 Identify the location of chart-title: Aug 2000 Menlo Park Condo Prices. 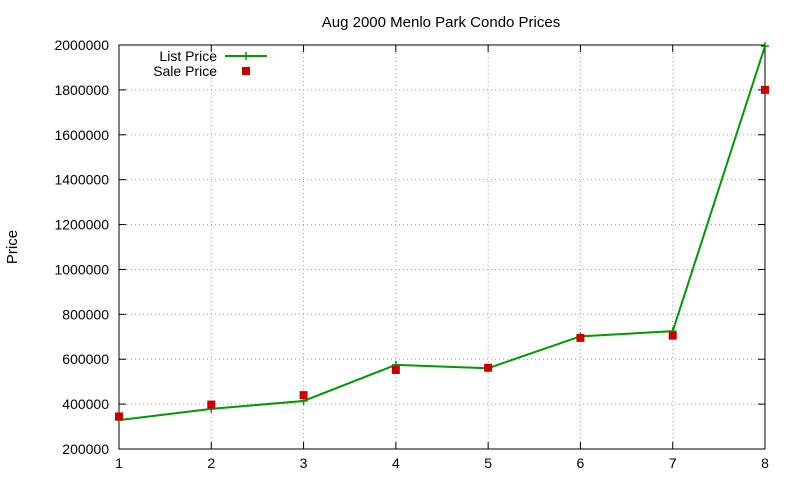
(441, 22).